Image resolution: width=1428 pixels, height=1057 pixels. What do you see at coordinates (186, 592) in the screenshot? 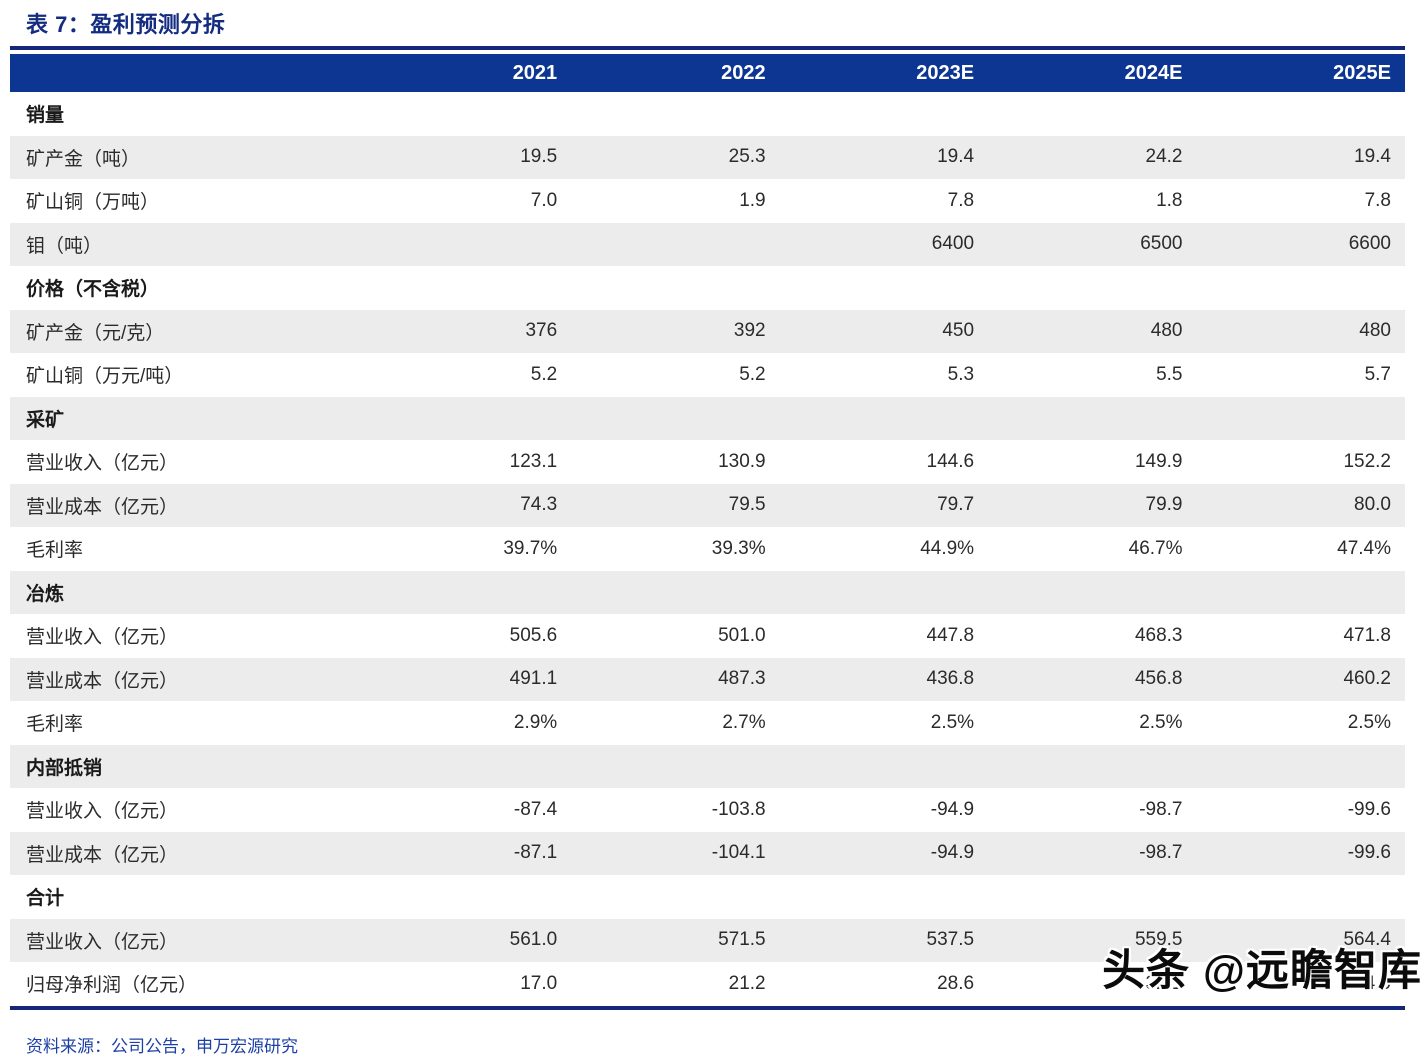
I see `row-label: 冶炼` at bounding box center [186, 592].